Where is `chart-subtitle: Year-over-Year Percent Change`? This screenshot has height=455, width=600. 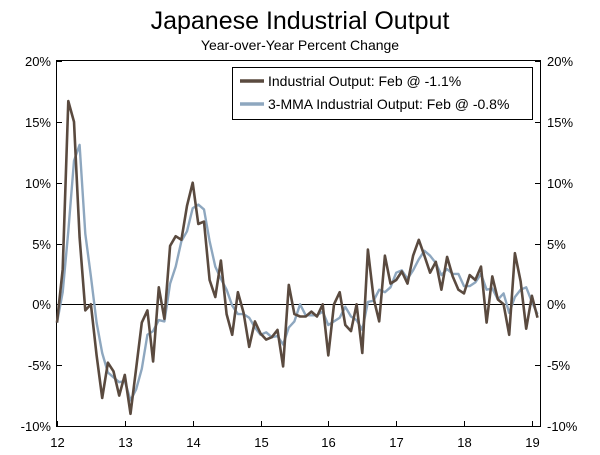
chart-subtitle: Year-over-Year Percent Change is located at coordinates (300, 45).